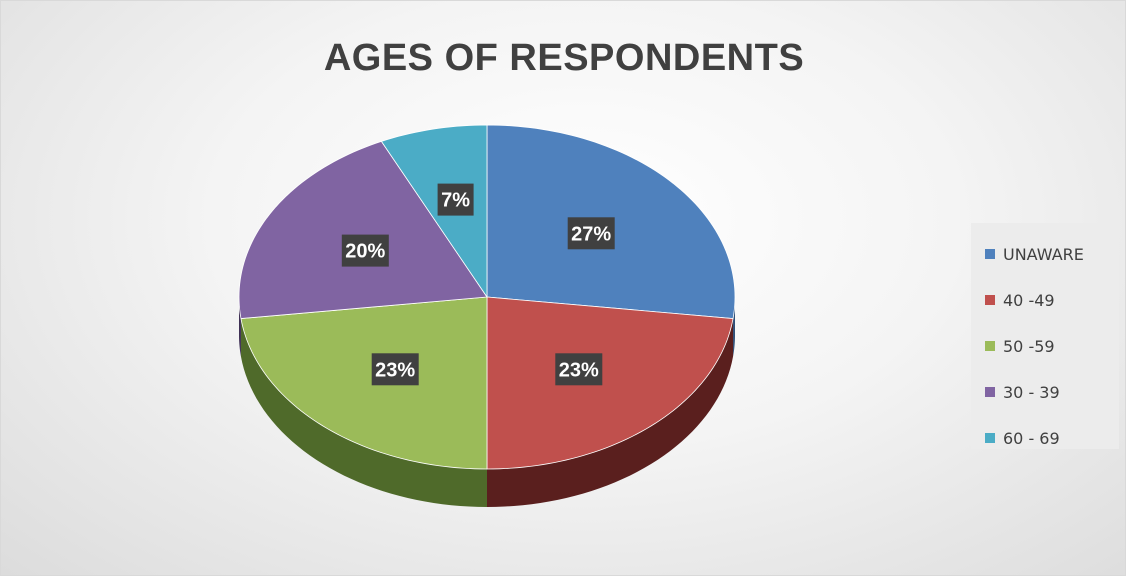 The width and height of the screenshot is (1126, 577). I want to click on legend: UNAWARE 40 -49 50 -59 30 - 39 60 - 69, so click(1045, 336).